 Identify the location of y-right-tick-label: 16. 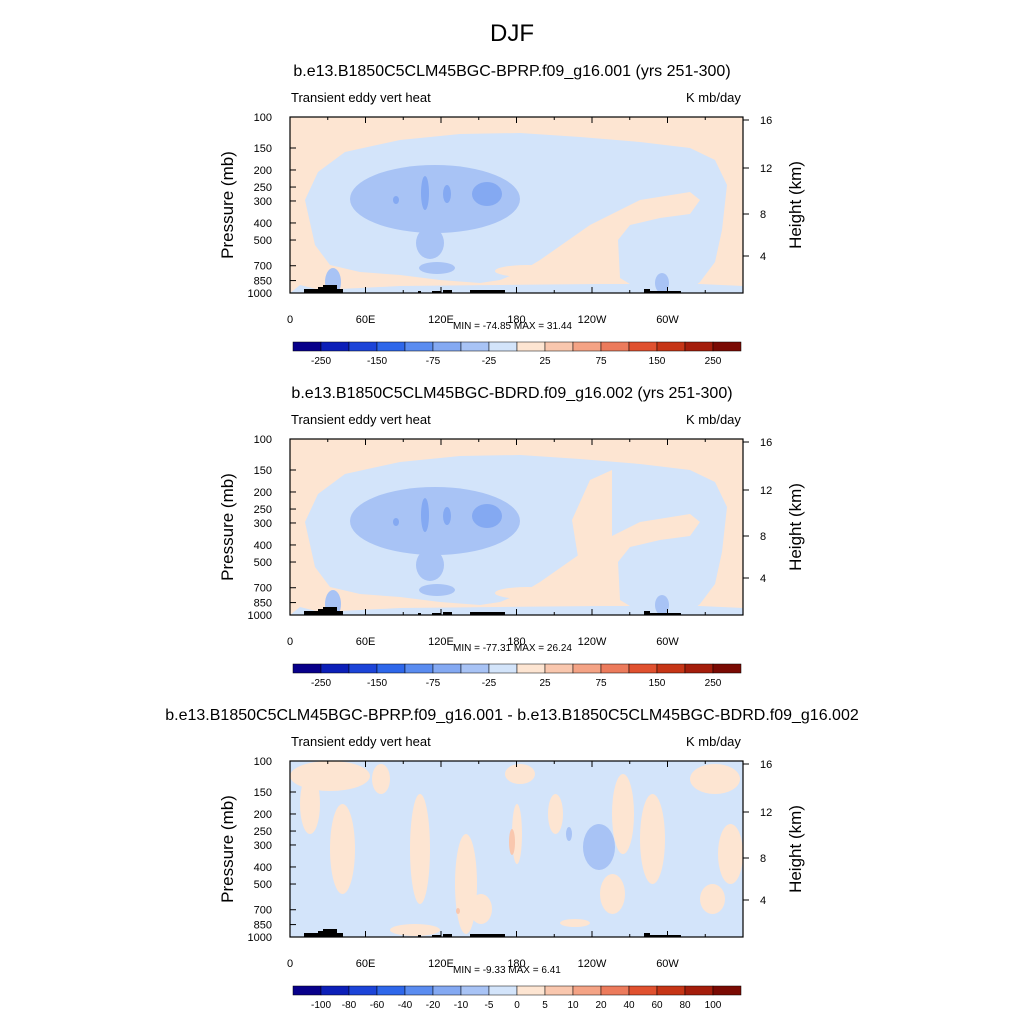
(766, 765).